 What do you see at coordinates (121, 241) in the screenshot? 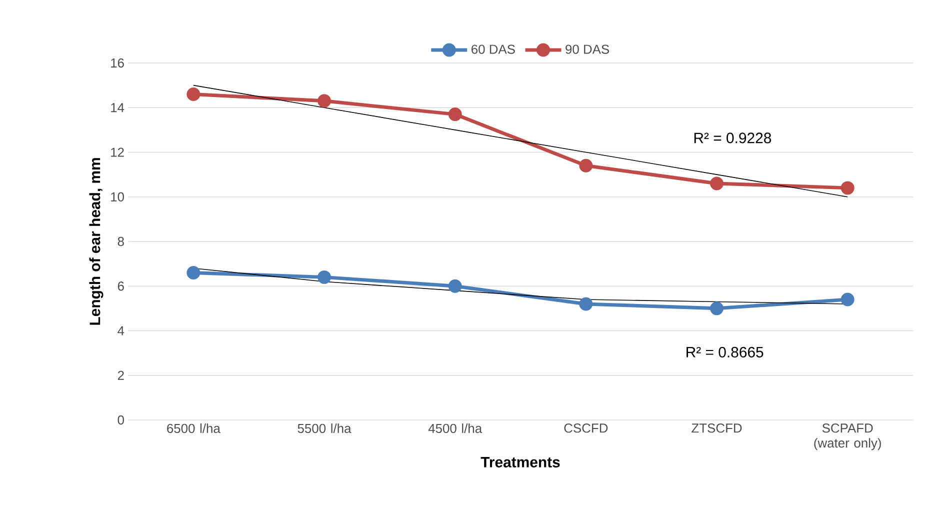
I see `y-tick-label: 8` at bounding box center [121, 241].